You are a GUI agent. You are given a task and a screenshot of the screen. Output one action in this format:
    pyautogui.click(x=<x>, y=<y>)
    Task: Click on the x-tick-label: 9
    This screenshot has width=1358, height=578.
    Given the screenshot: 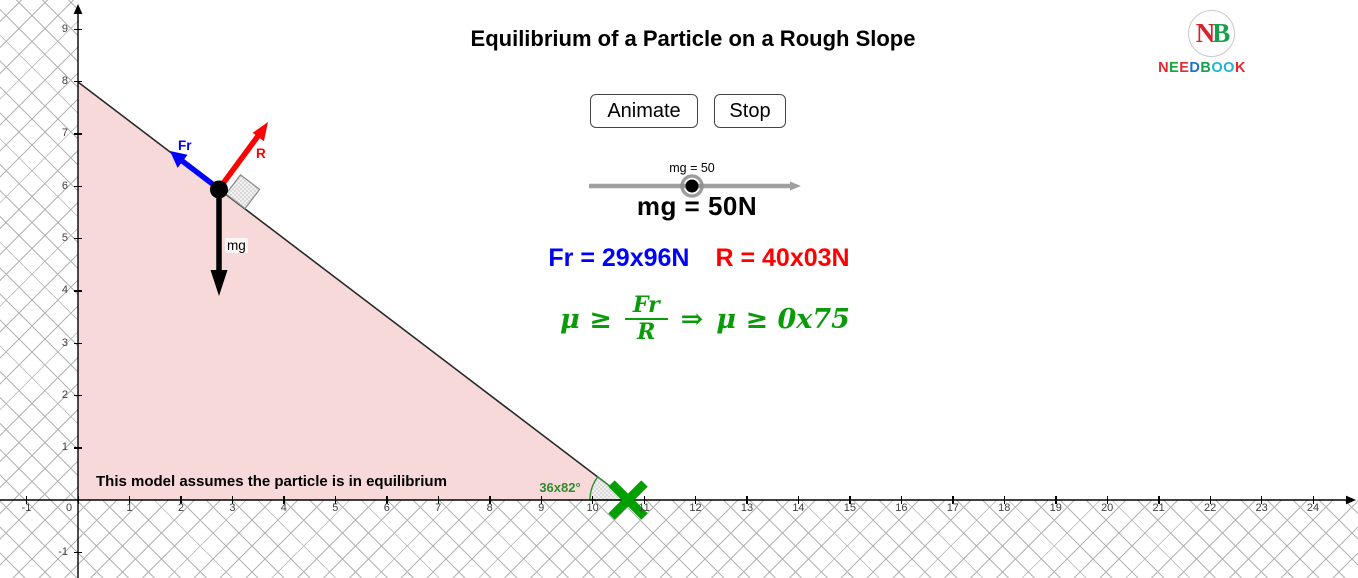 What is the action you would take?
    pyautogui.click(x=541, y=508)
    